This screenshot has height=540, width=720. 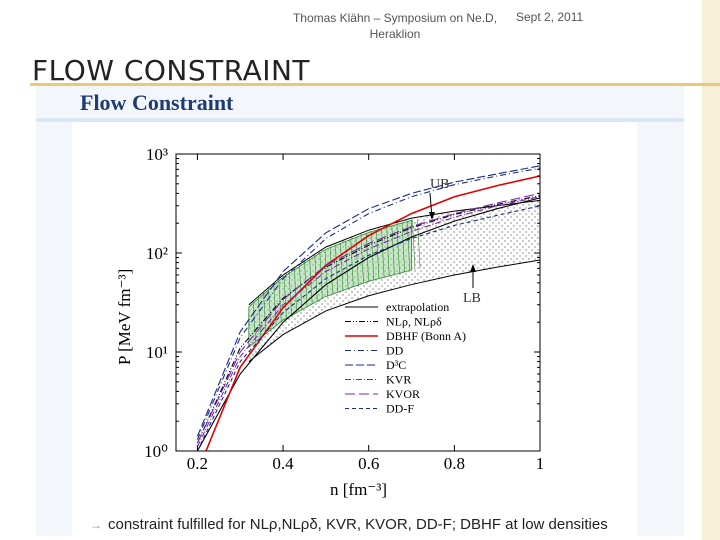 What do you see at coordinates (473, 268) in the screenshot?
I see `annotation-lb-arrowhead` at bounding box center [473, 268].